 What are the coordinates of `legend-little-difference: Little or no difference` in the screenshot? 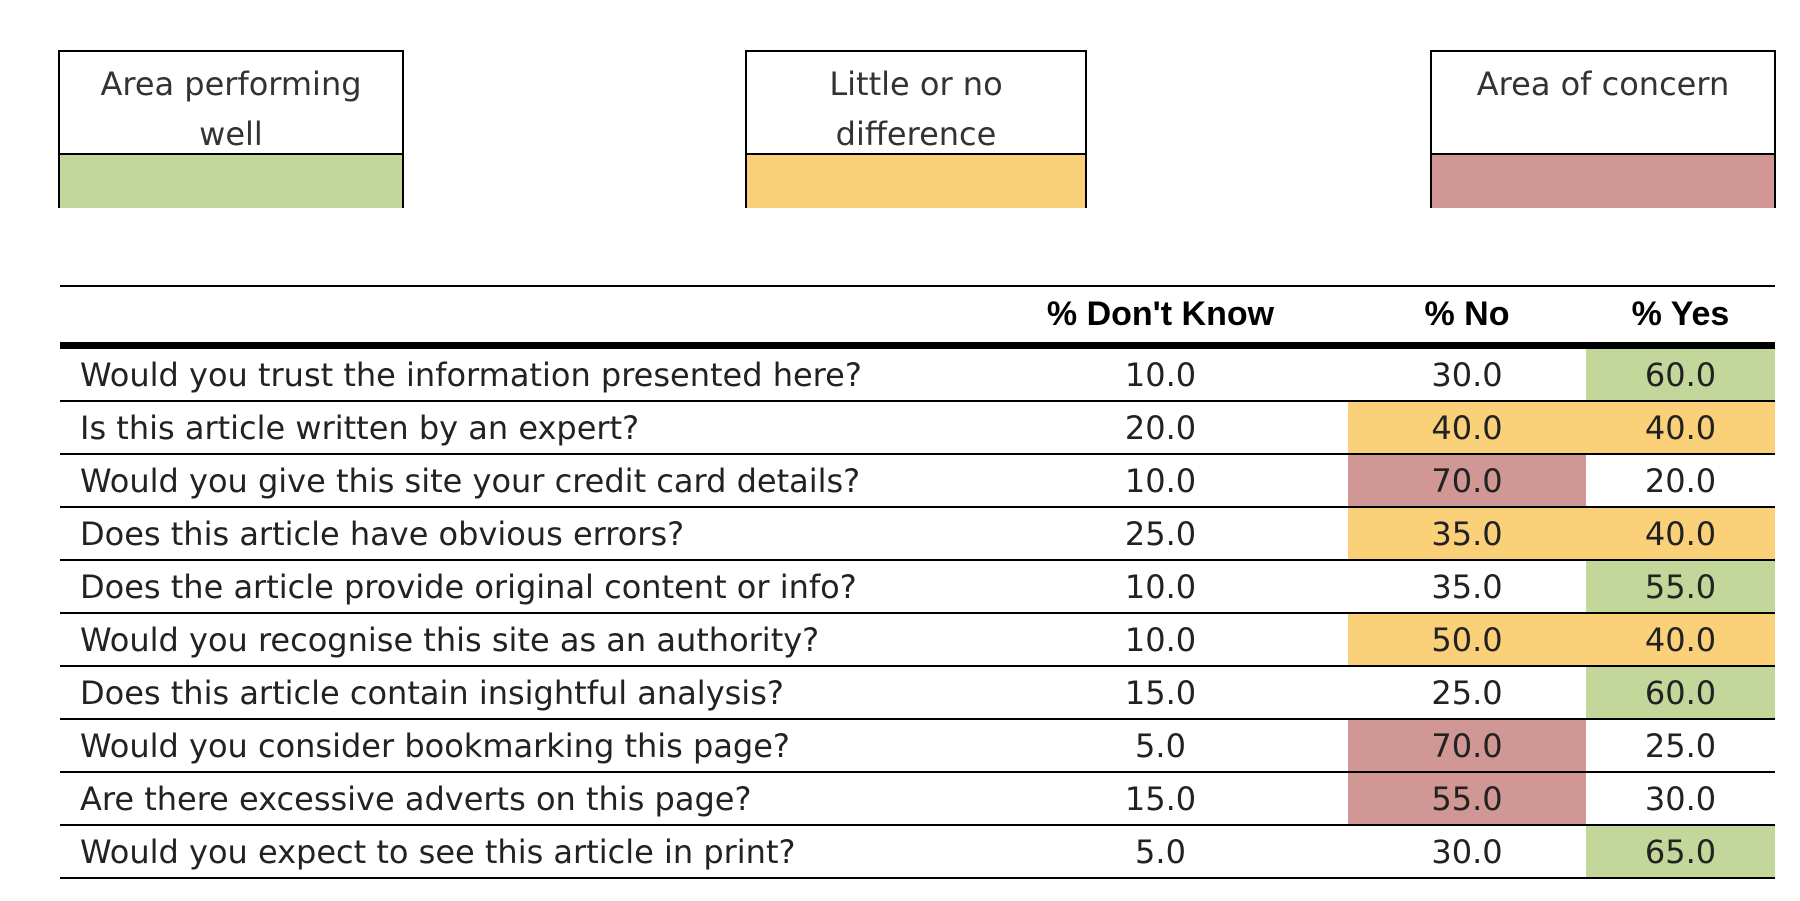 It's located at (916, 129).